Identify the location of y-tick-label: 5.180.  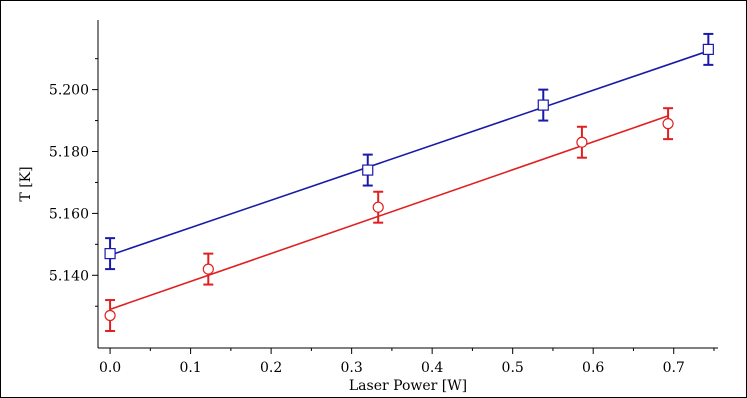
(69, 153).